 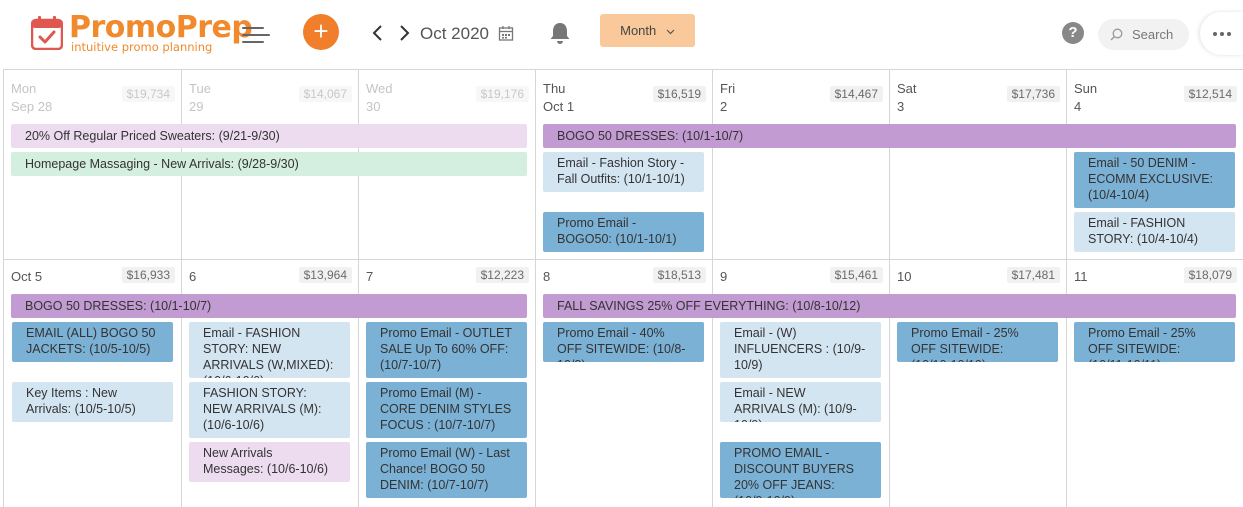 I want to click on day-revenue: $18,079, so click(x=1210, y=275).